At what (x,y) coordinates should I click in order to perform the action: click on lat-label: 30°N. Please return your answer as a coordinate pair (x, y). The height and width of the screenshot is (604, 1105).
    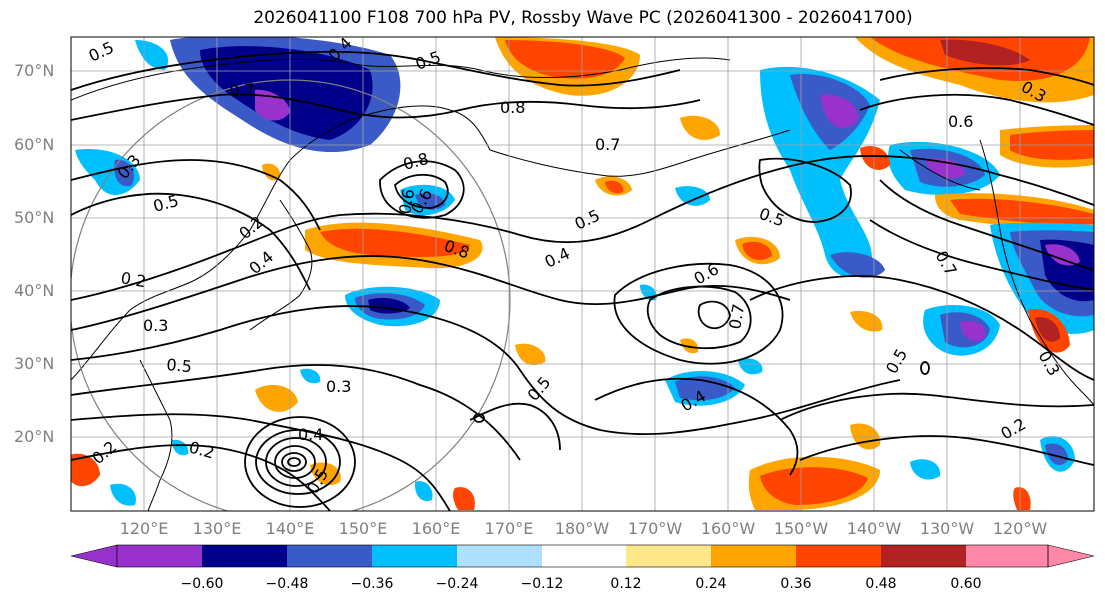
    Looking at the image, I should click on (34, 363).